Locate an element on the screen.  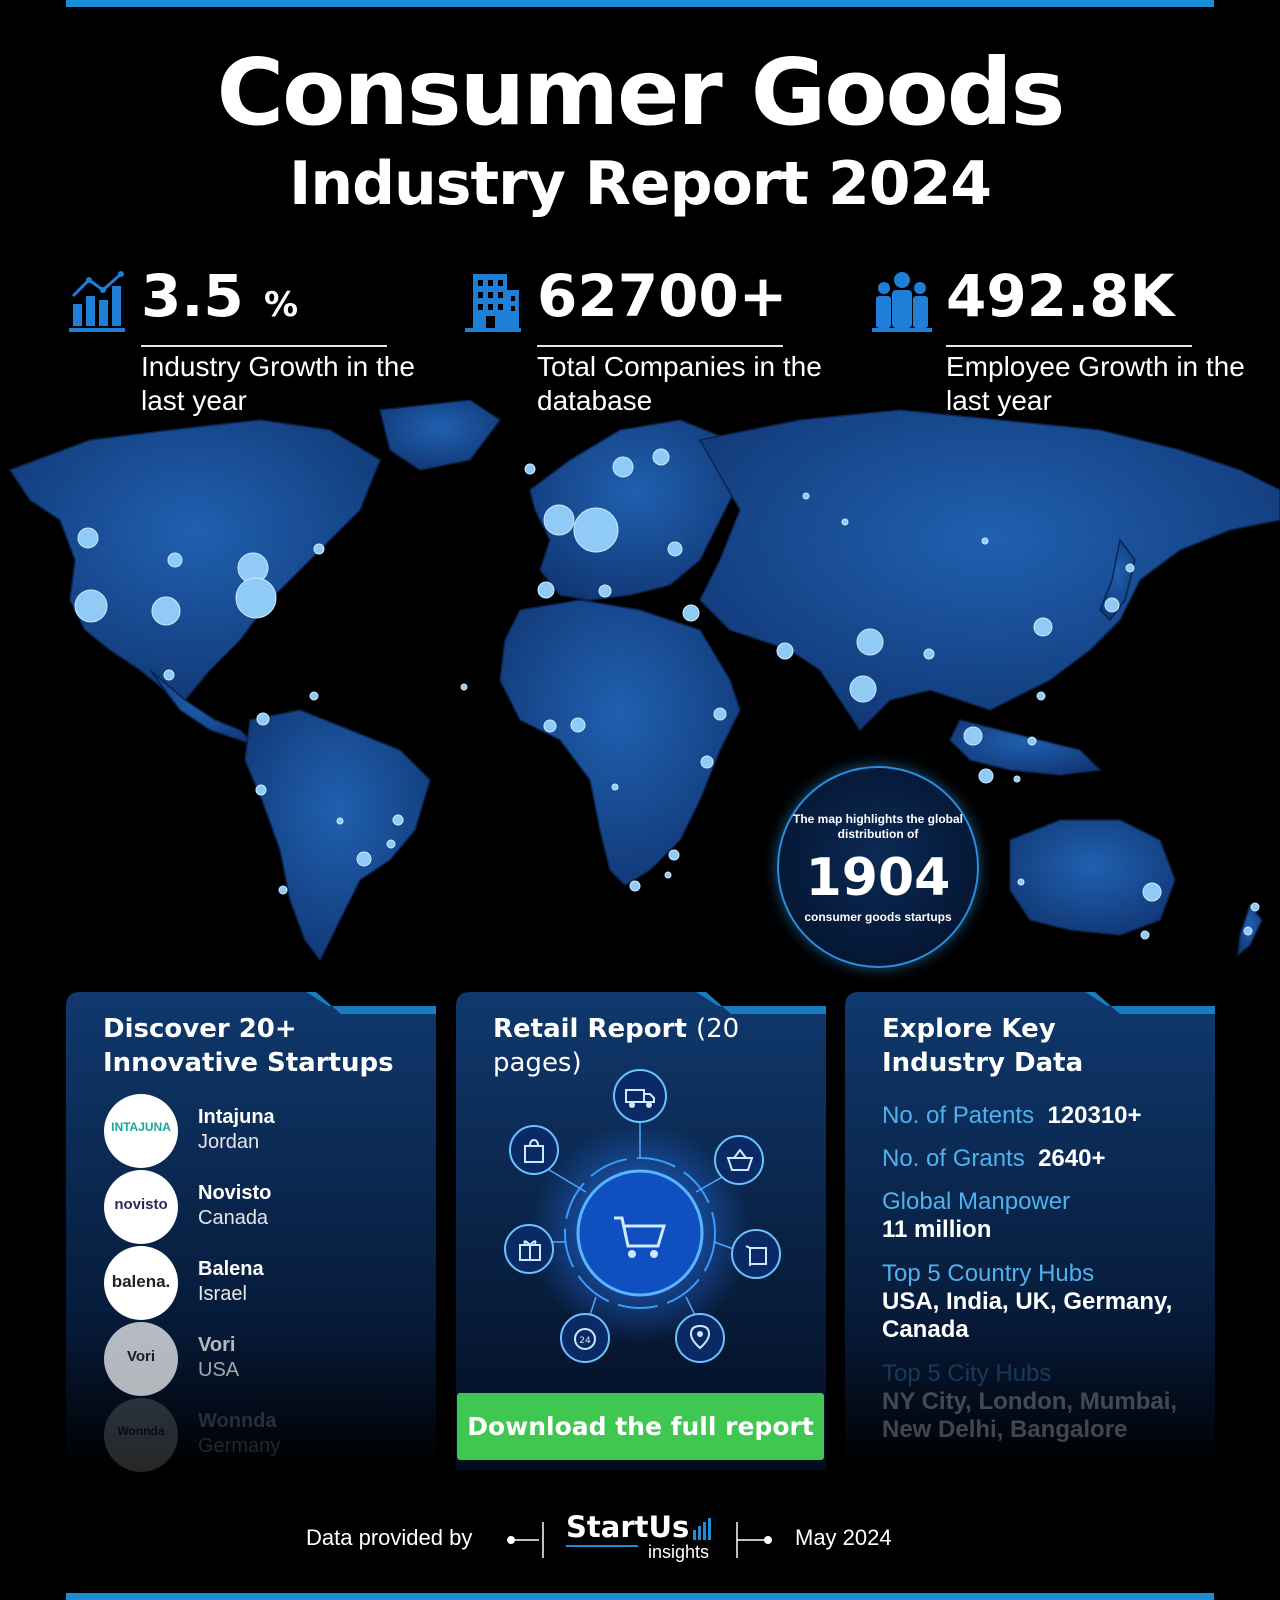
footer-connector-right is located at coordinates (754, 1540).